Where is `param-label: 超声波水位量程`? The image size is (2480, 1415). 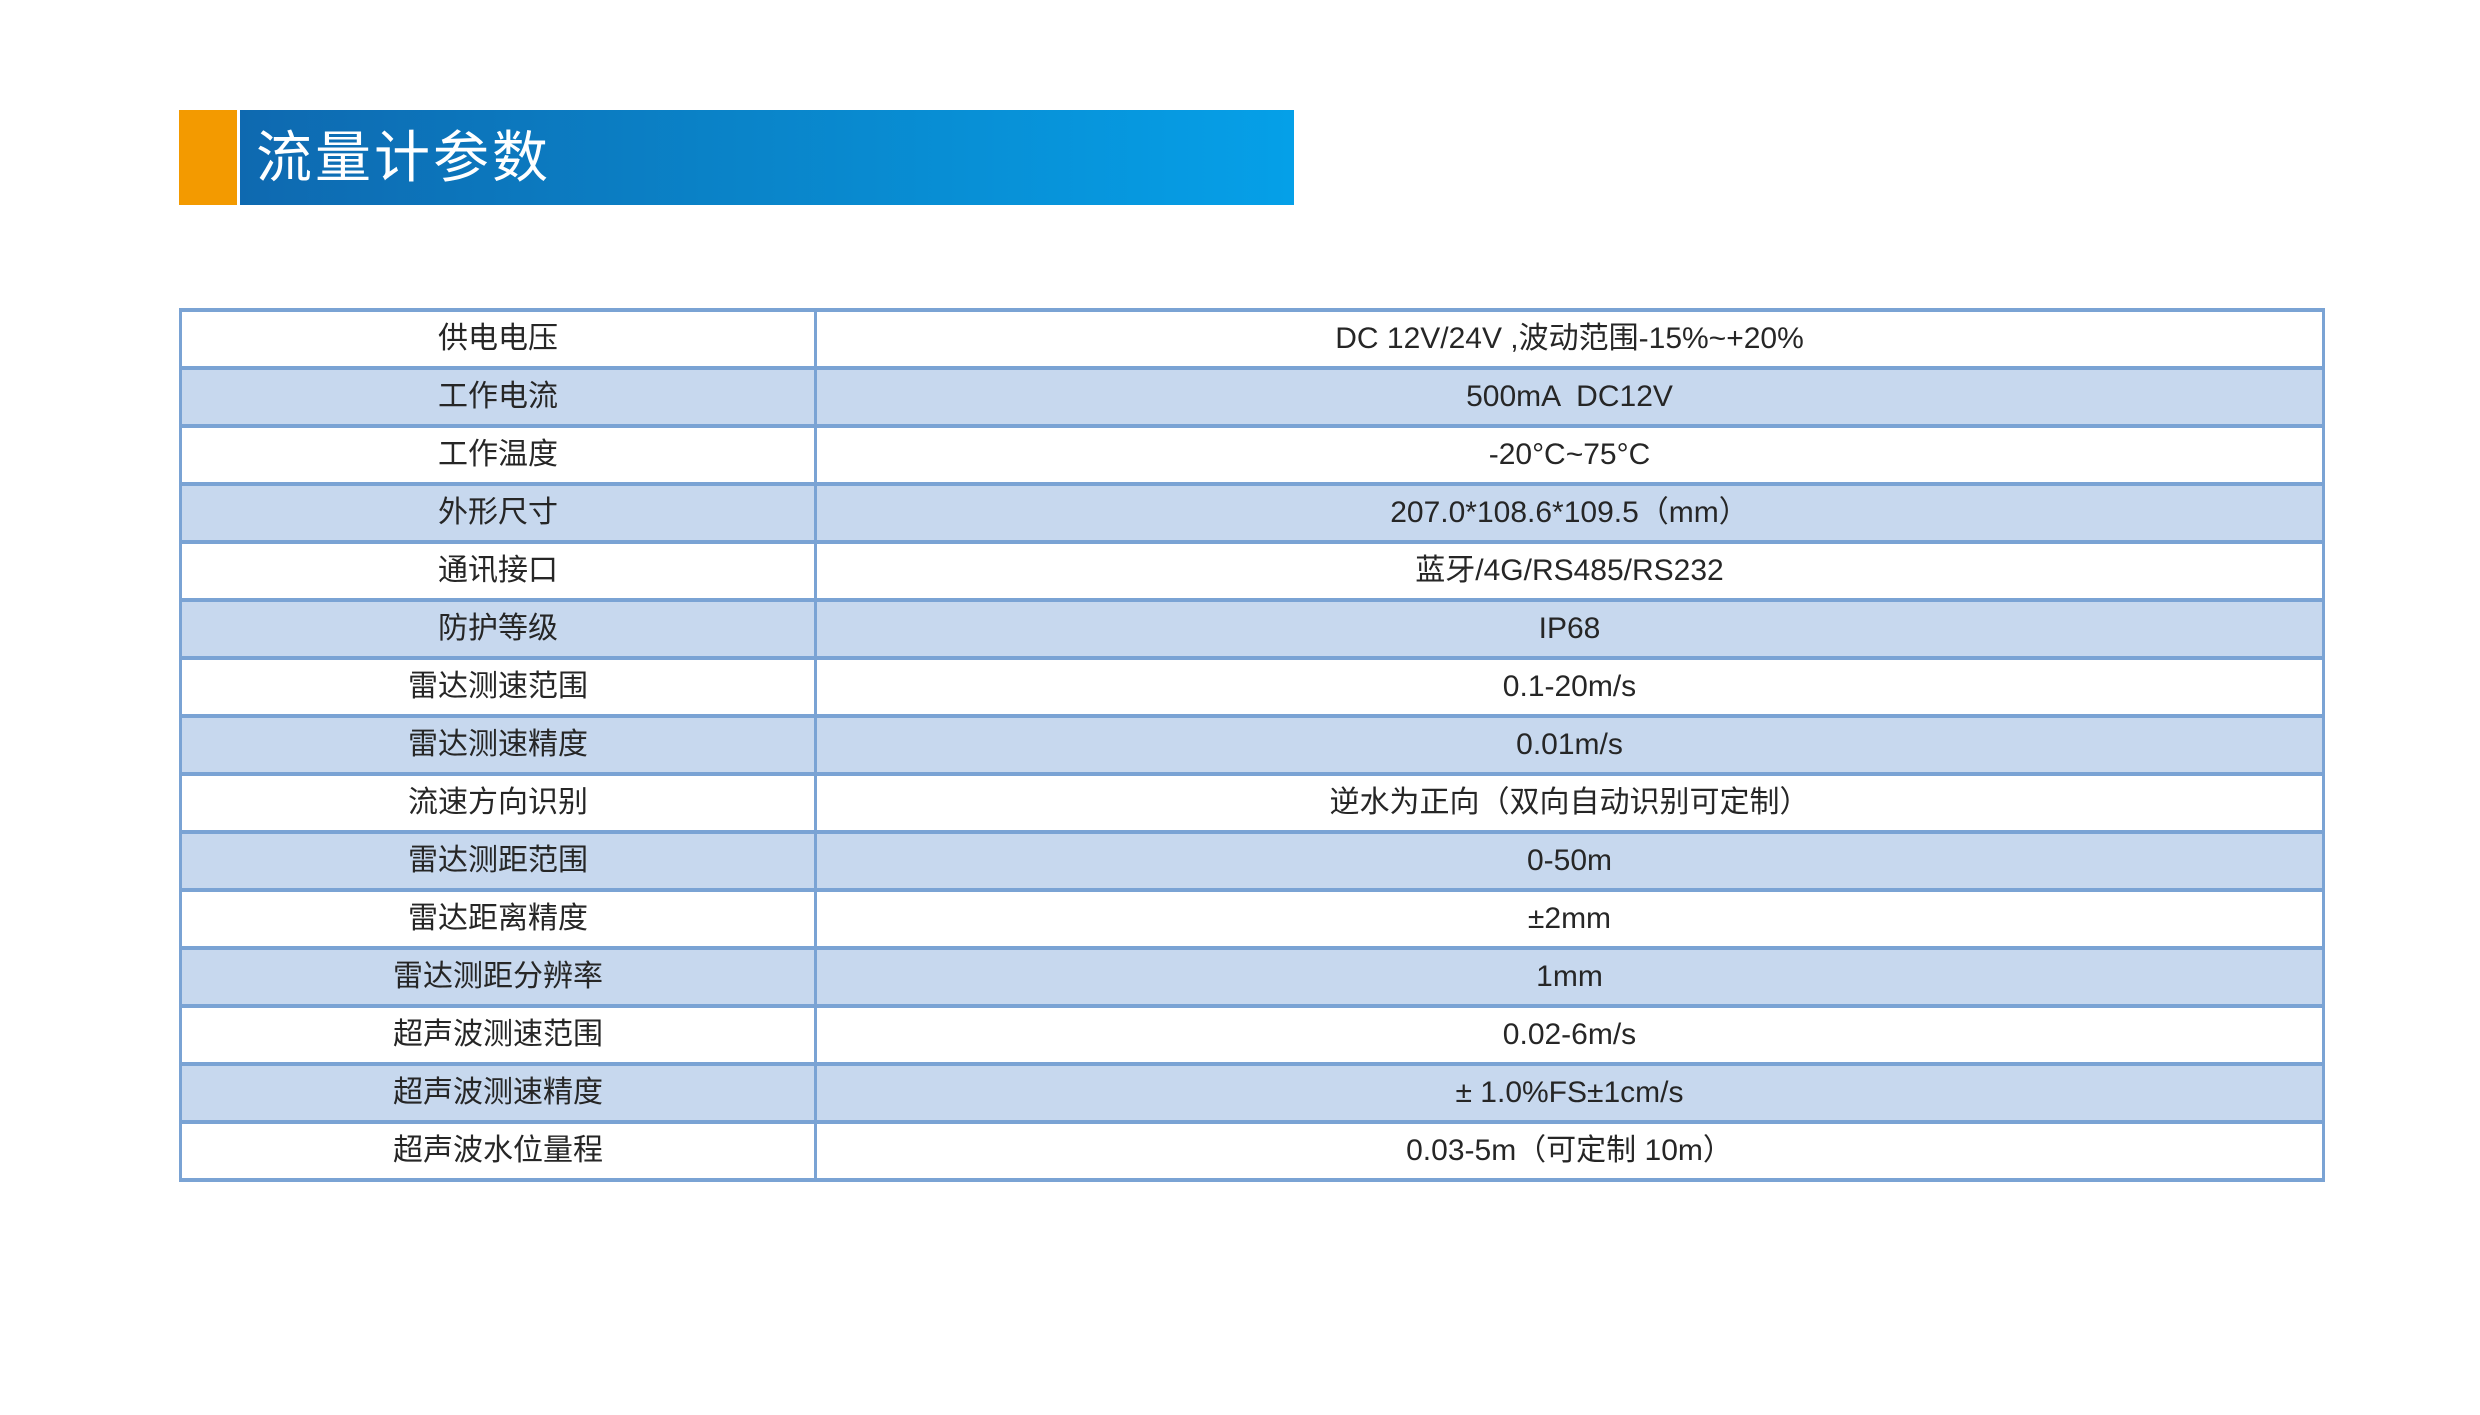
param-label: 超声波水位量程 is located at coordinates (498, 1151).